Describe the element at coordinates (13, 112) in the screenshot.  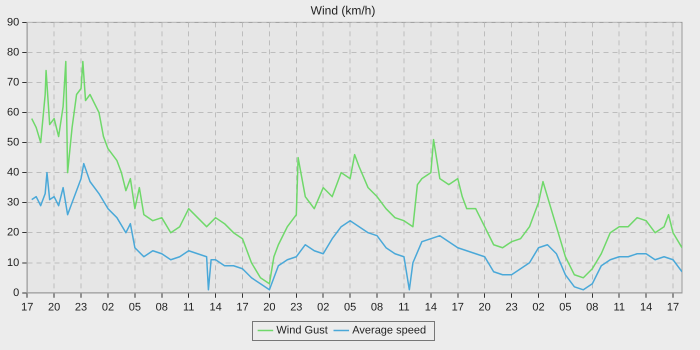
I see `y-tick-label: 60` at that location.